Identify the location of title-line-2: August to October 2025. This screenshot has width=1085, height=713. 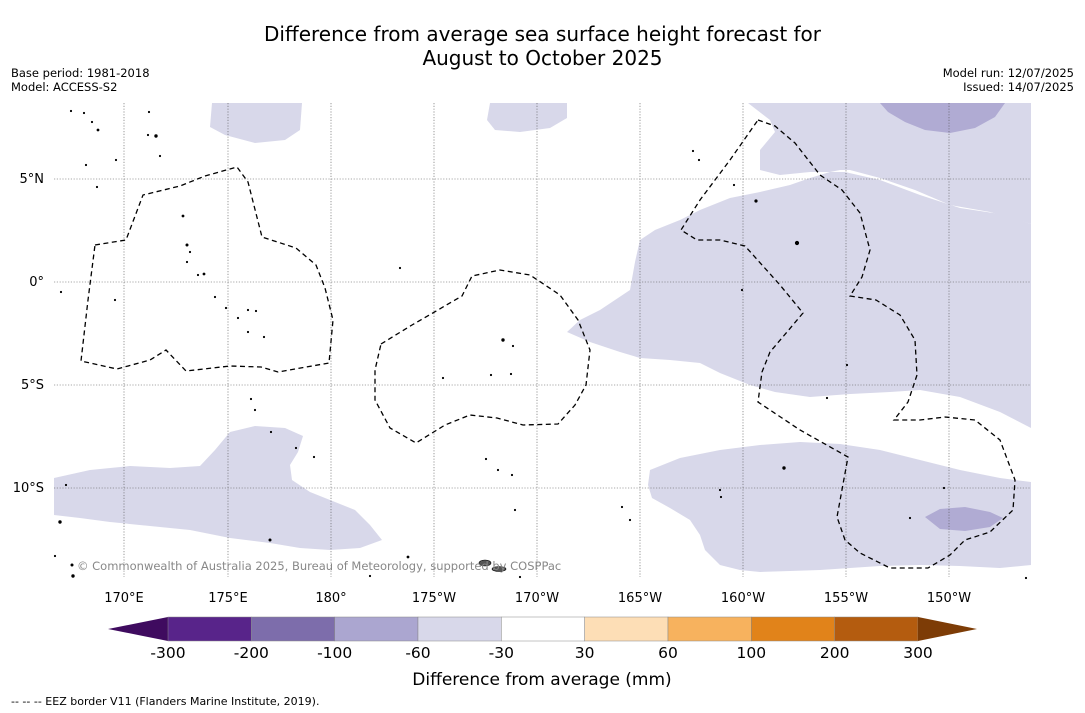
(542, 58).